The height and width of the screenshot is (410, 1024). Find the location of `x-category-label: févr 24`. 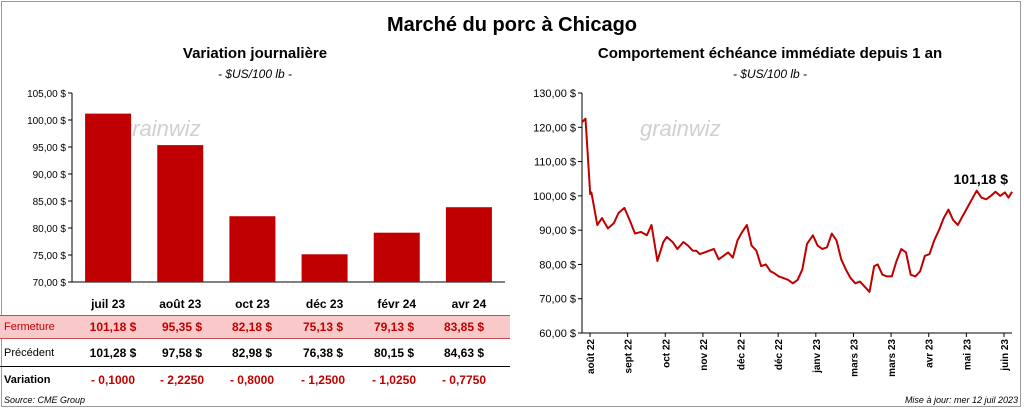

x-category-label: févr 24 is located at coordinates (396, 304).